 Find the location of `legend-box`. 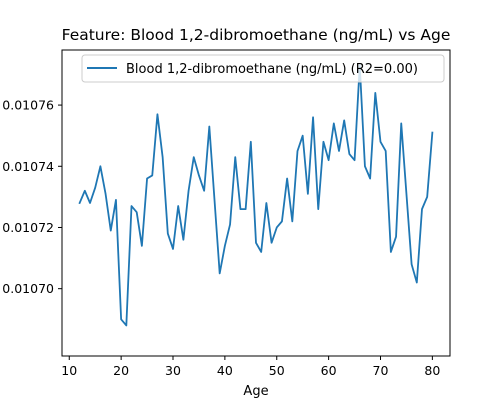

legend-box is located at coordinates (263, 68).